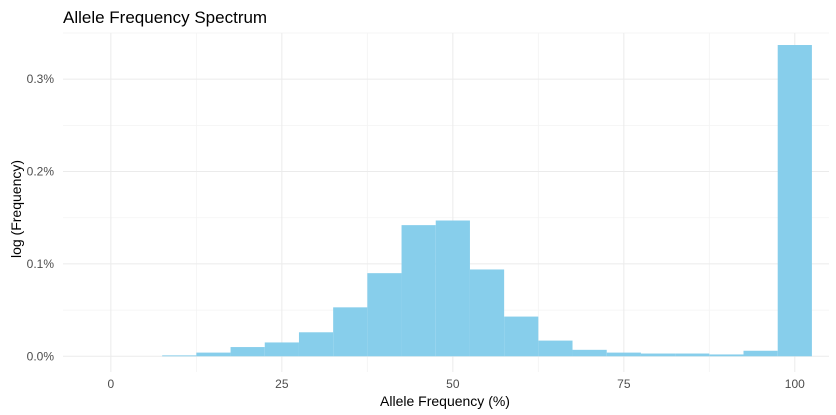 The height and width of the screenshot is (415, 836). What do you see at coordinates (445, 401) in the screenshot?
I see `x-axis-title: Allele Frequency (%)` at bounding box center [445, 401].